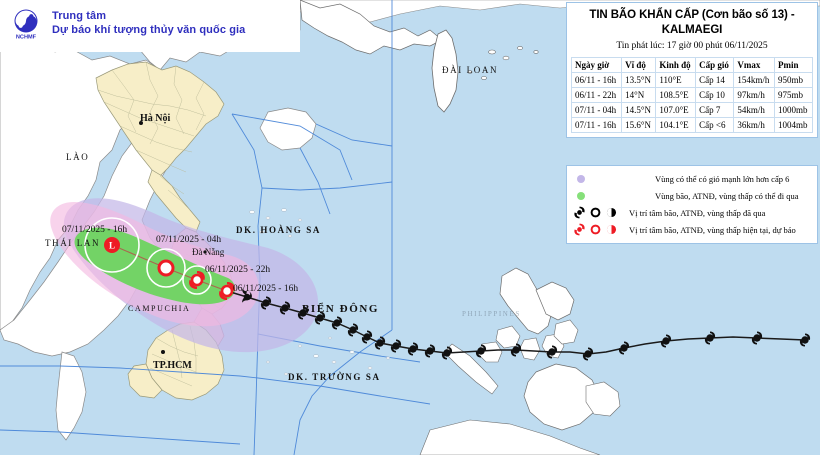 The width and height of the screenshot is (820, 455). What do you see at coordinates (793, 65) in the screenshot?
I see `table-col-5: Pmin` at bounding box center [793, 65].